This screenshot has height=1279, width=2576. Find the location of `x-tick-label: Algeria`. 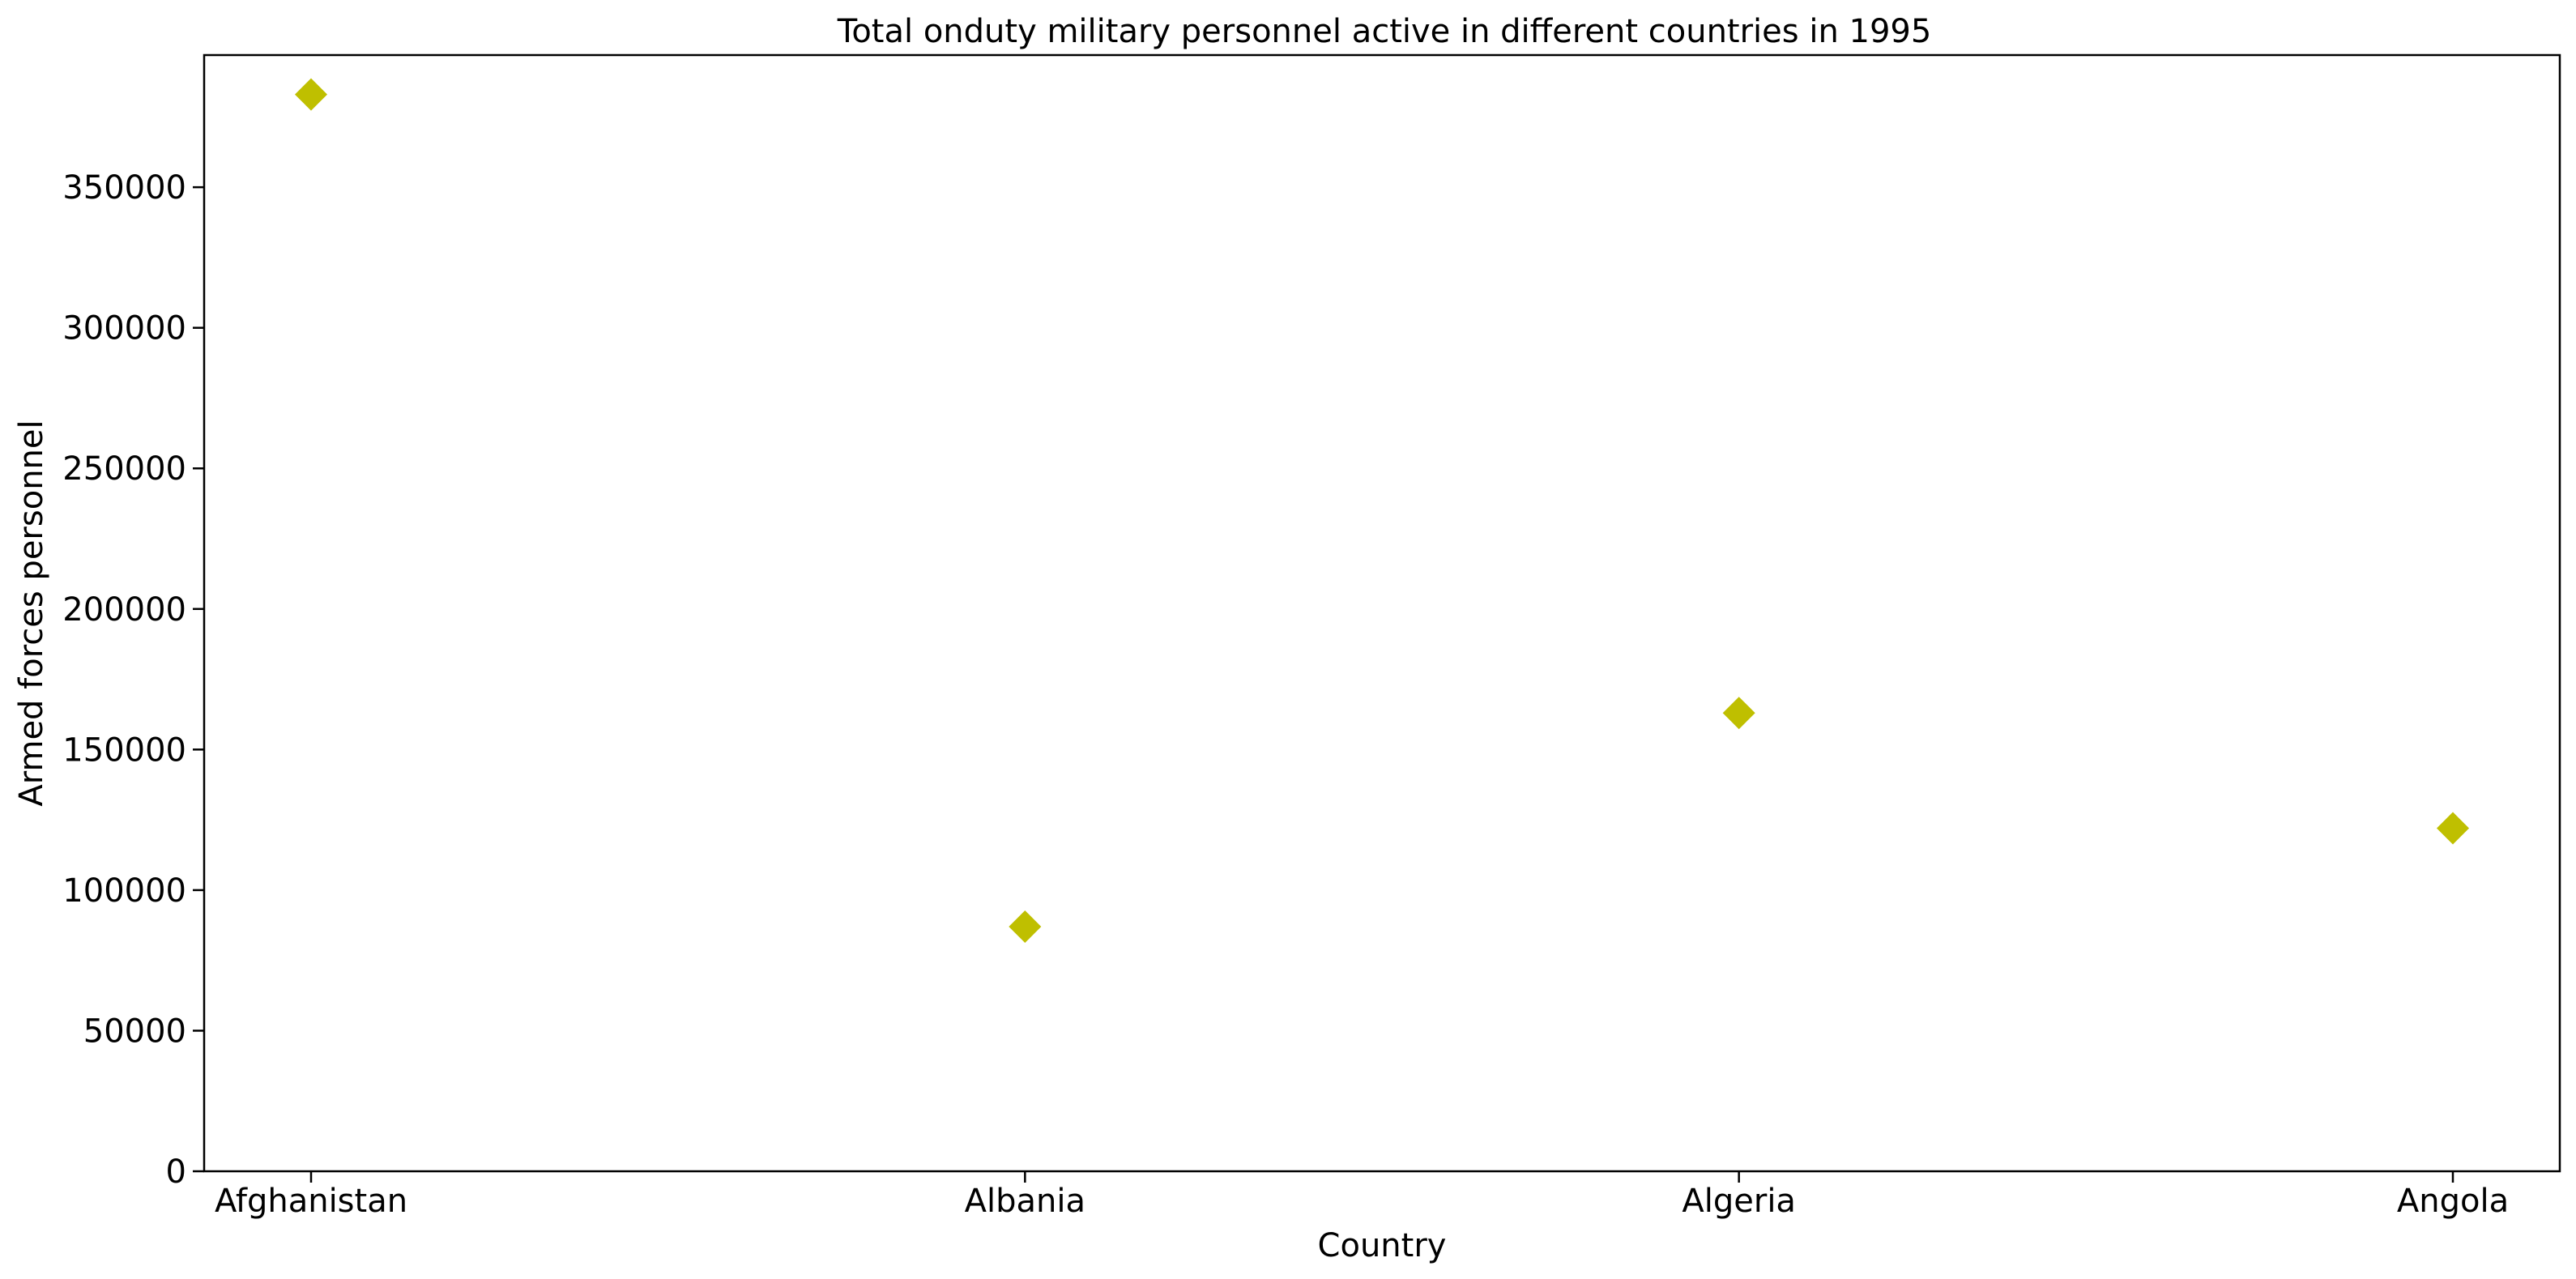

x-tick-label: Algeria is located at coordinates (1739, 1201).